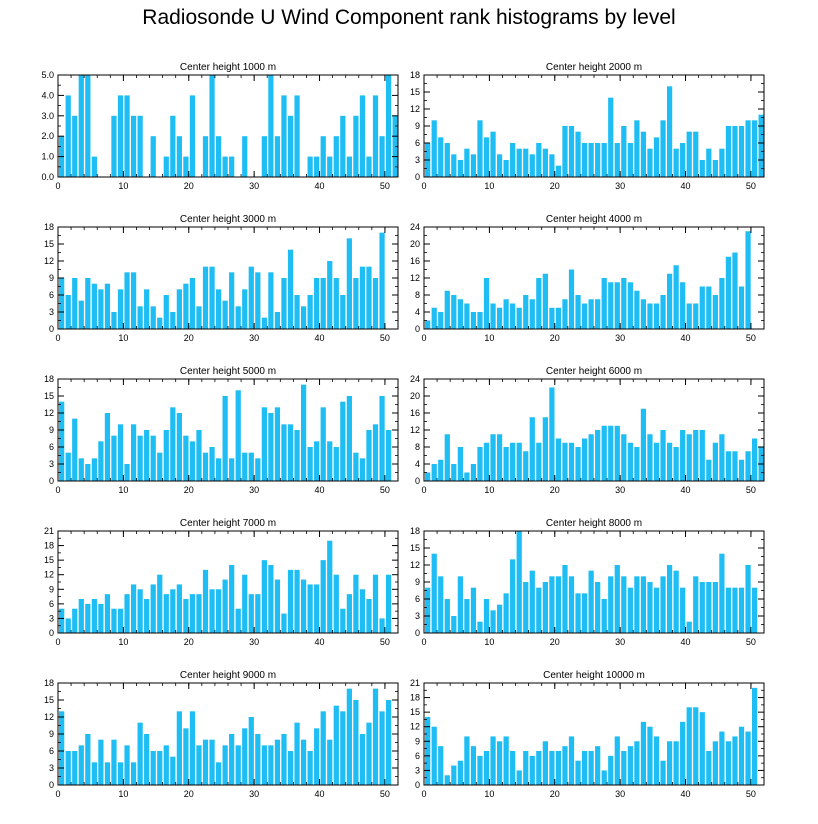 The width and height of the screenshot is (818, 824). What do you see at coordinates (47, 177) in the screenshot?
I see `y-tick-label: 0.0` at bounding box center [47, 177].